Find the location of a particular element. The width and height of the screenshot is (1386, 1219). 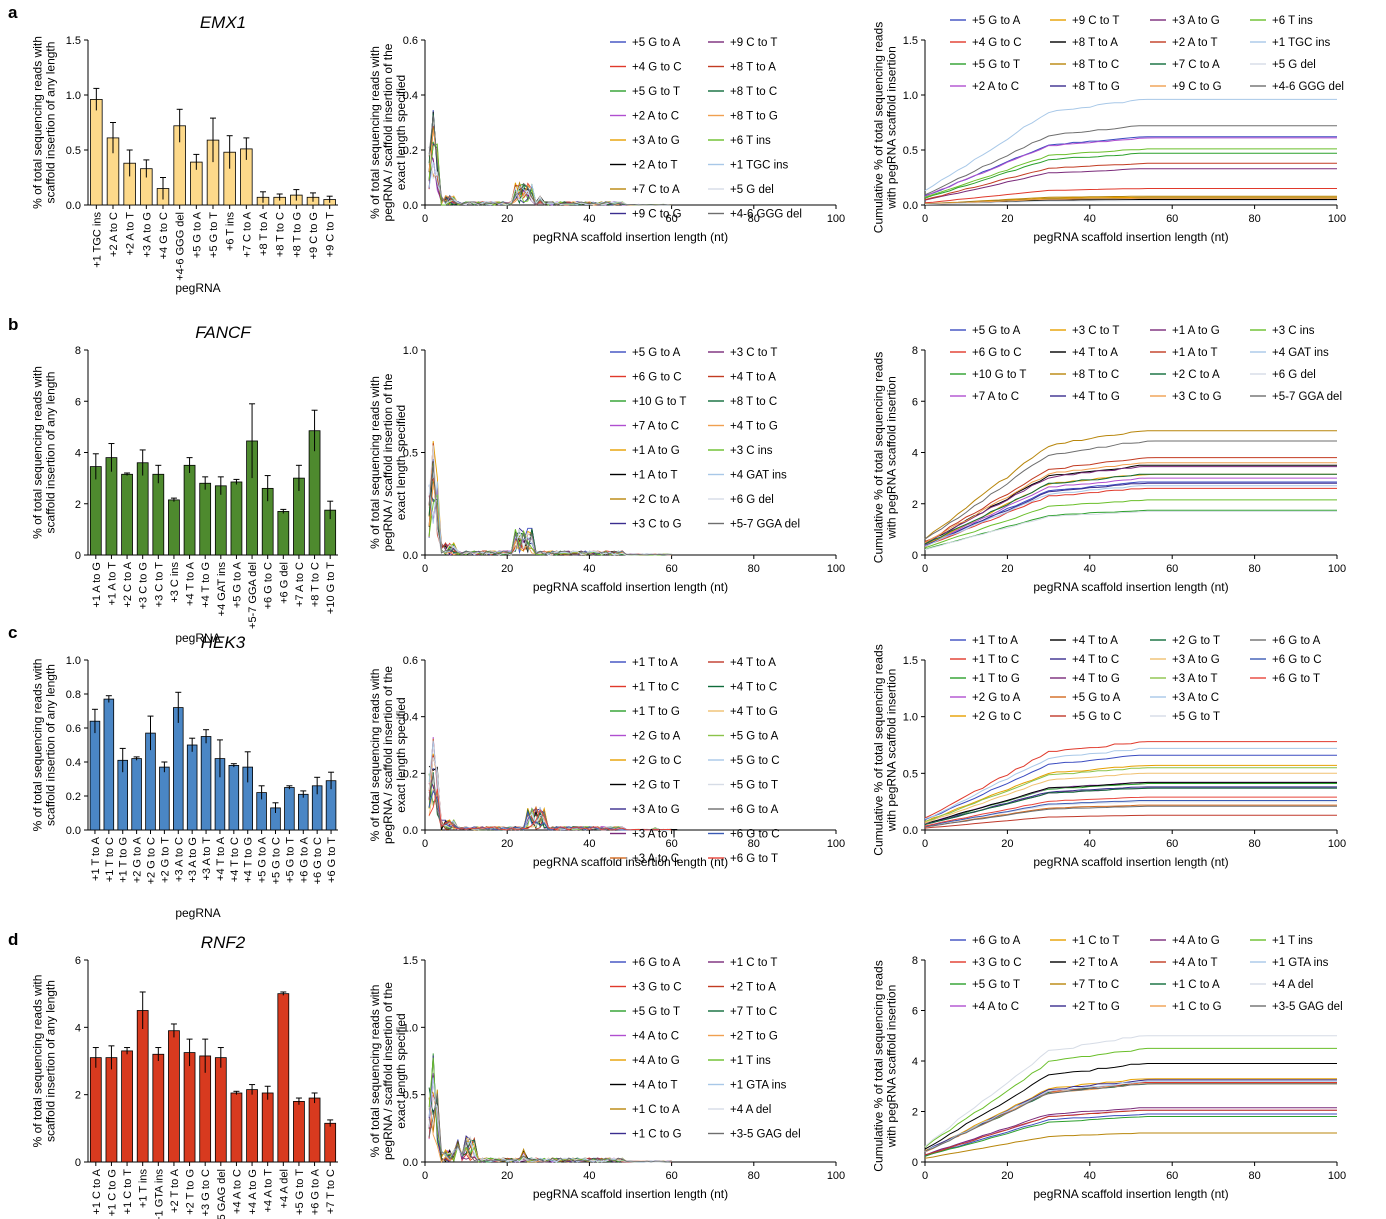

bar-category-label: +4 GAT ins is located at coordinates (222, 589).